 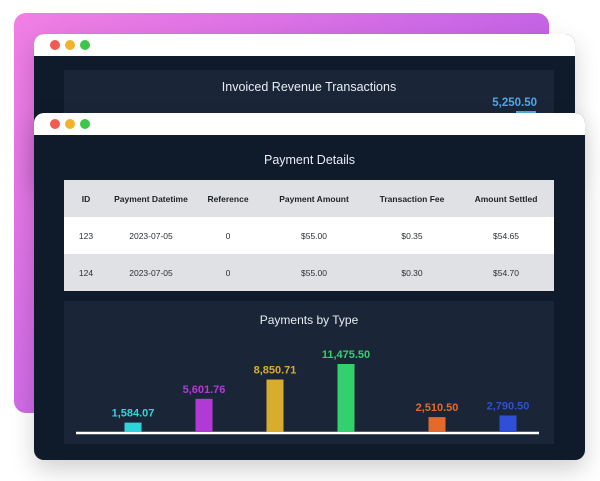 I want to click on table-cell: $54.65, so click(x=506, y=235).